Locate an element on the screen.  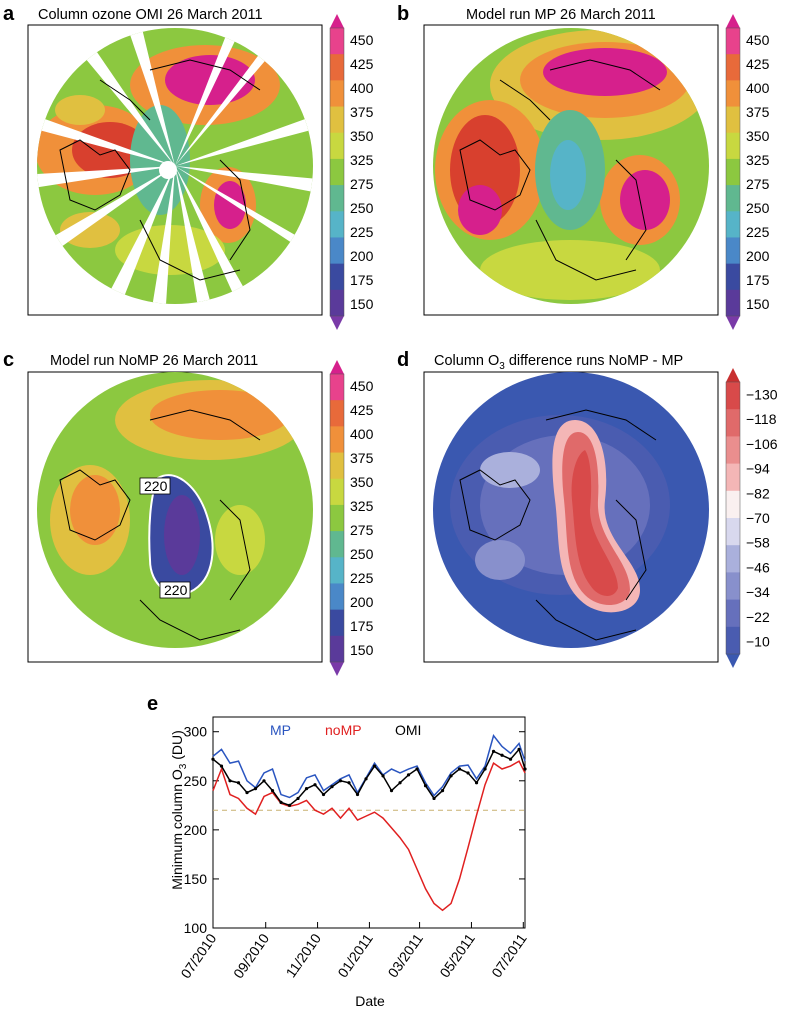
x-tick-label: 11/2010 is located at coordinates (303, 955).